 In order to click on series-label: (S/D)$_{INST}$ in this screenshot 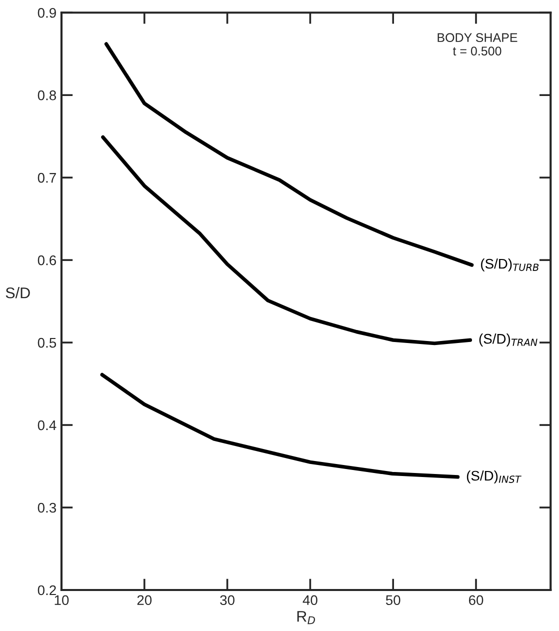, I will do `click(494, 477)`.